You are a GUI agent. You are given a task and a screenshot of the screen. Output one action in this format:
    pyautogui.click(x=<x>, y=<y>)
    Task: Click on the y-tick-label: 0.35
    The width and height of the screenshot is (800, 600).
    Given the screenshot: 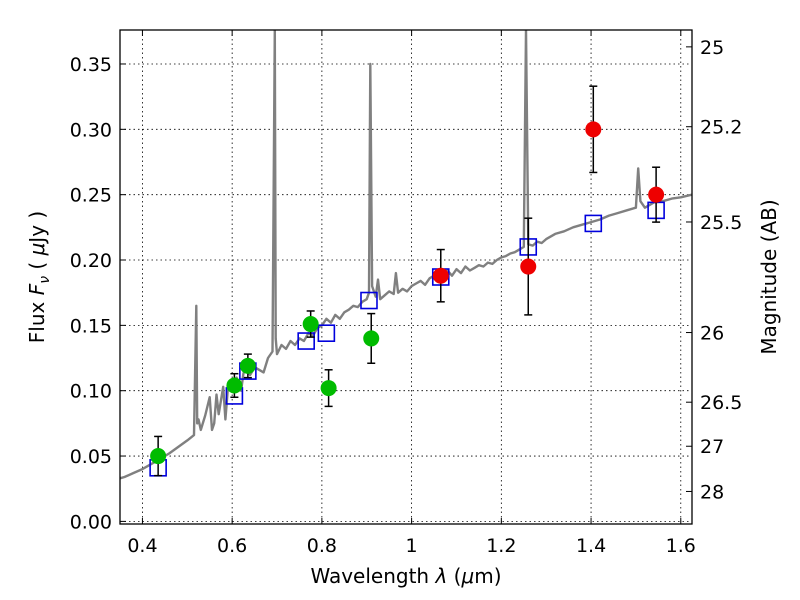 What is the action you would take?
    pyautogui.click(x=91, y=65)
    